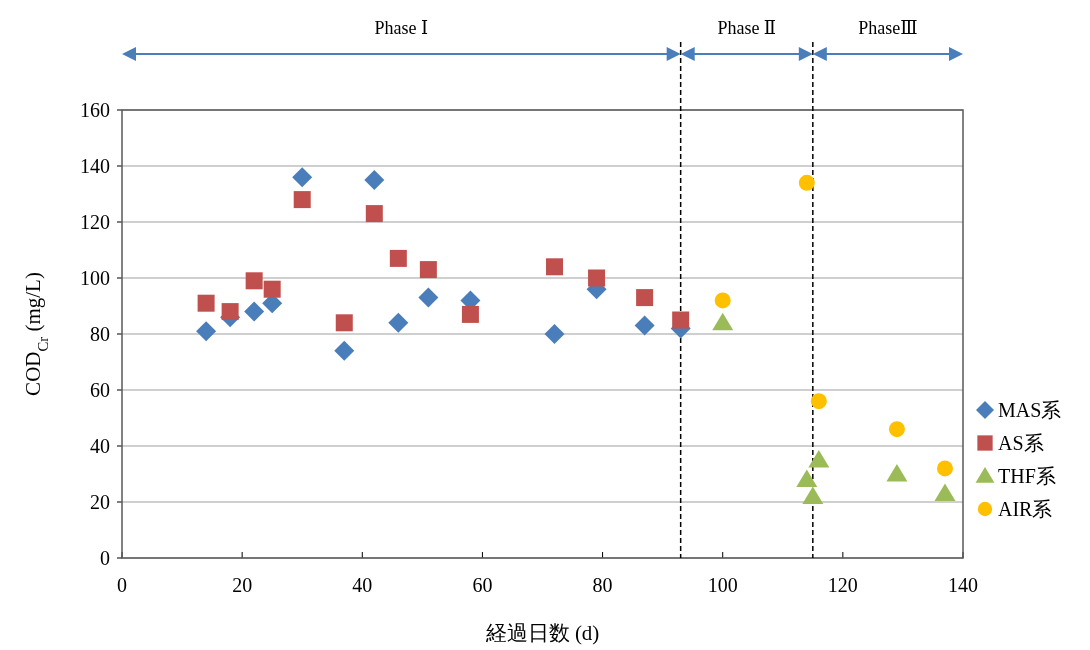 This screenshot has height=650, width=1090. Describe the element at coordinates (1025, 509) in the screenshot. I see `legend-label: AIR系` at that location.